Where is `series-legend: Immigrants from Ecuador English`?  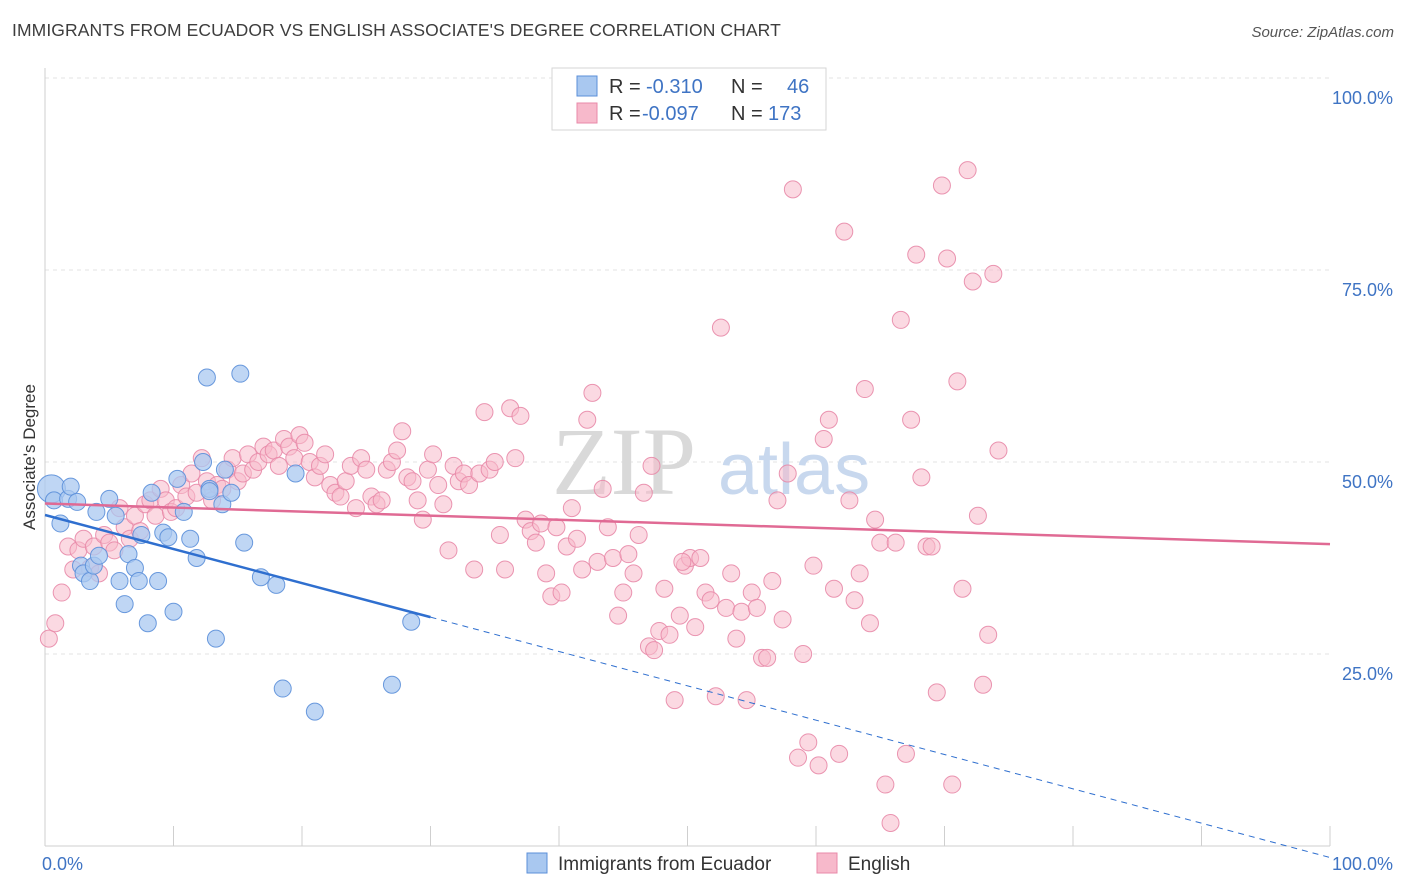
series-legend: Immigrants from Ecuador English is located at coordinates (718, 863).